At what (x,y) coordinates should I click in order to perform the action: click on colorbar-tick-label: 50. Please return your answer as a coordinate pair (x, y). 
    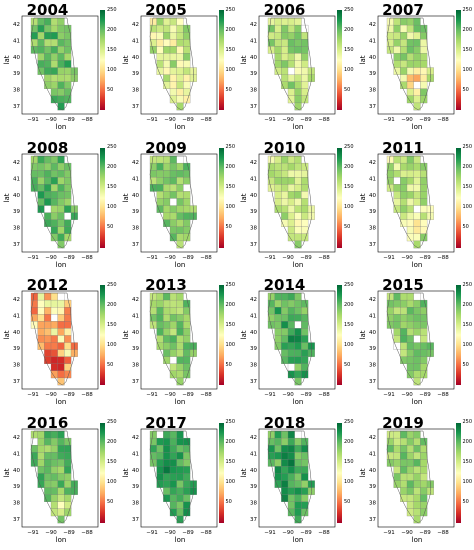
    Looking at the image, I should click on (110, 364).